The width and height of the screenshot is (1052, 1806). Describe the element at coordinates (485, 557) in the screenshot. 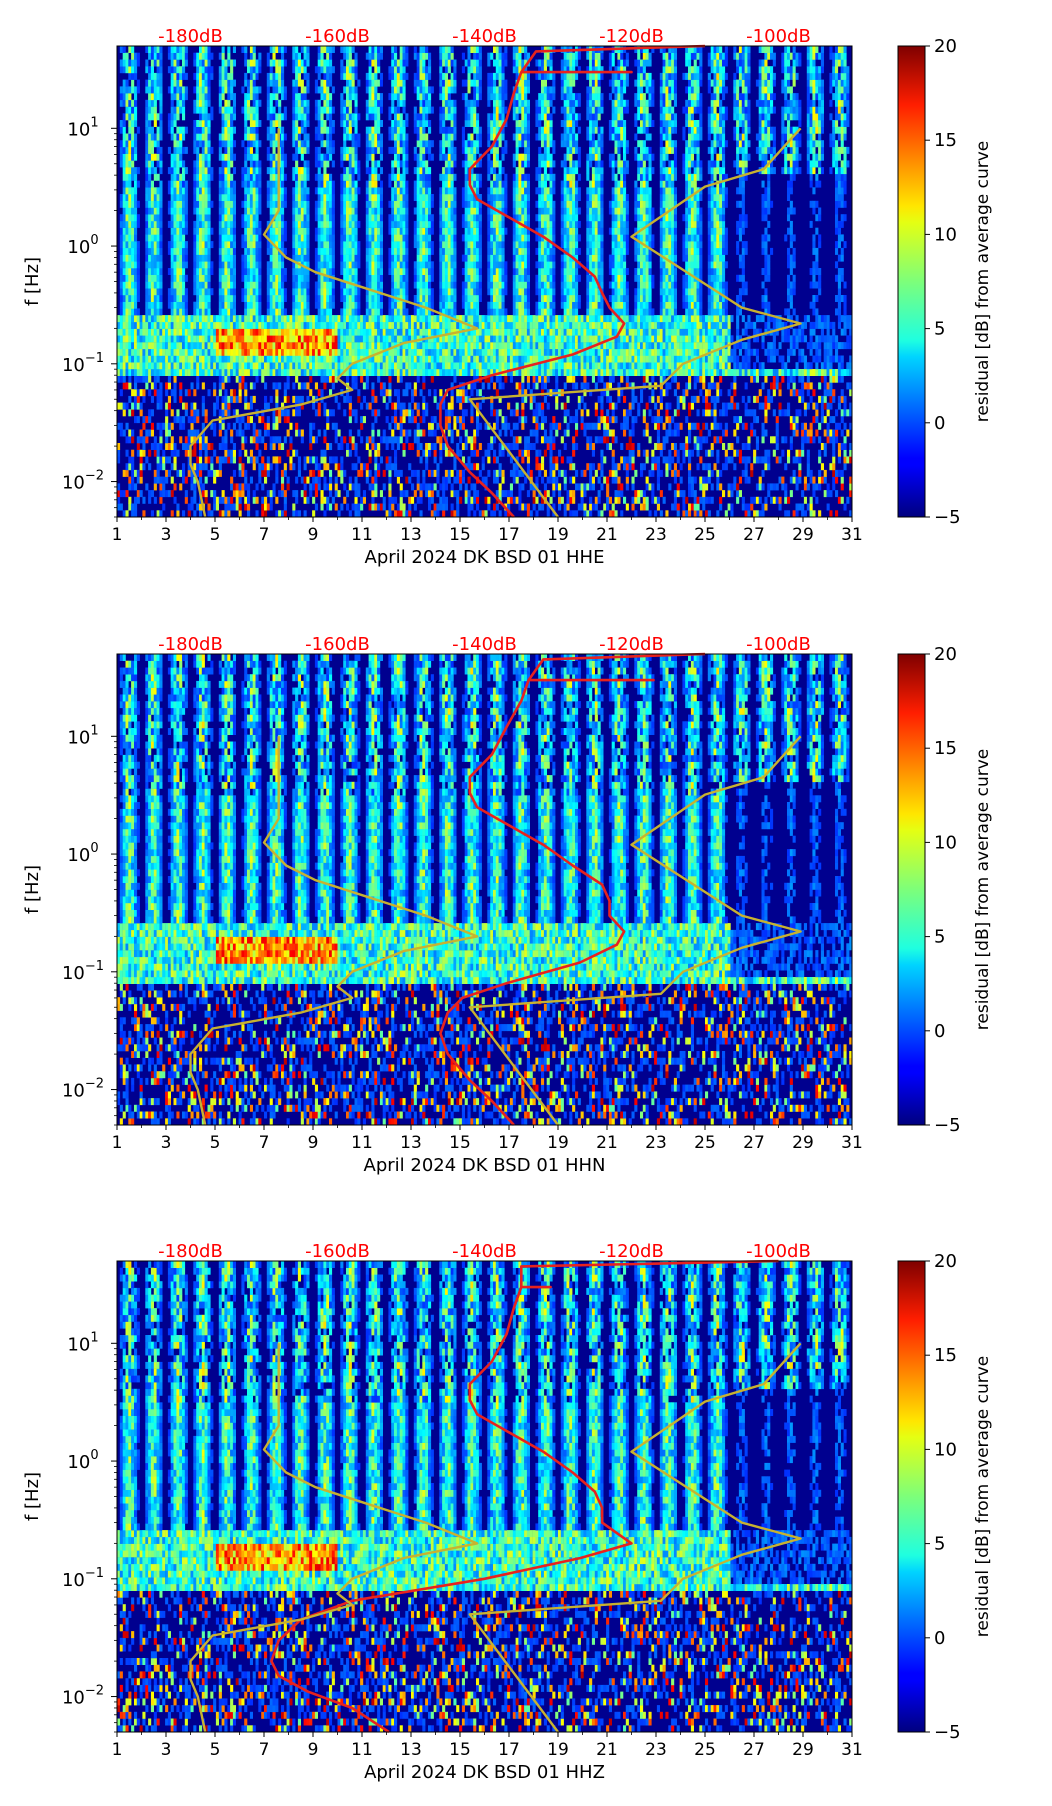

I see `x-axis-label: April 2024 DK BSD 01 HHE` at that location.